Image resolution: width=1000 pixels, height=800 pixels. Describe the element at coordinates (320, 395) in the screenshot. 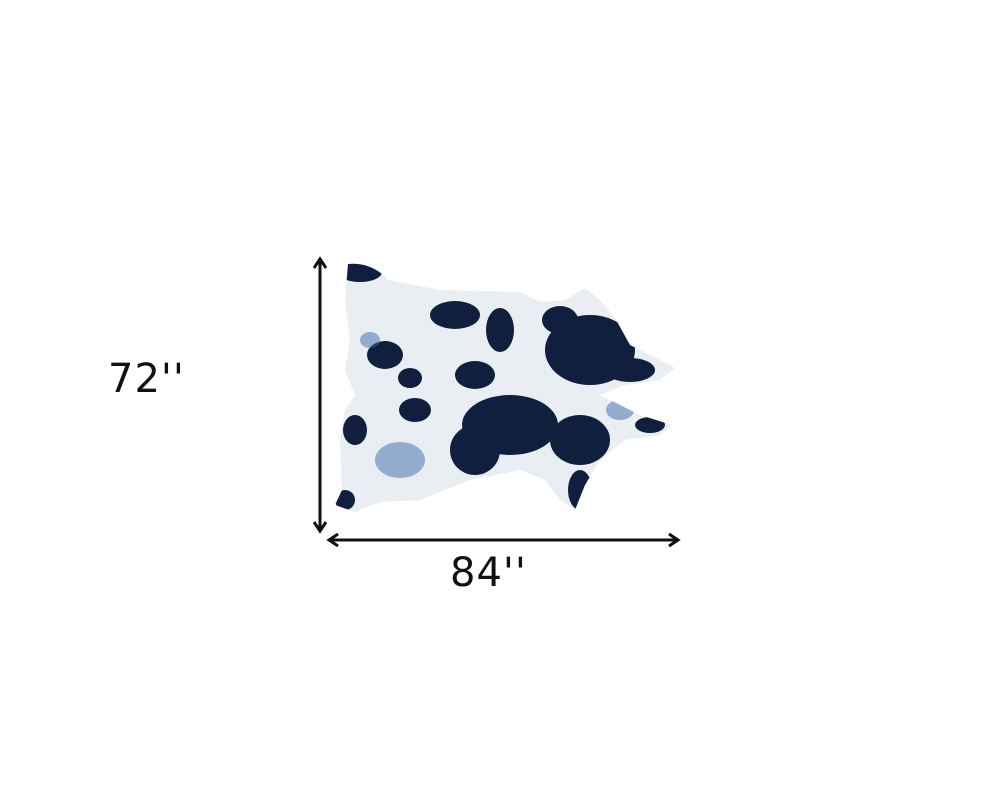

I see `height-arrow` at that location.